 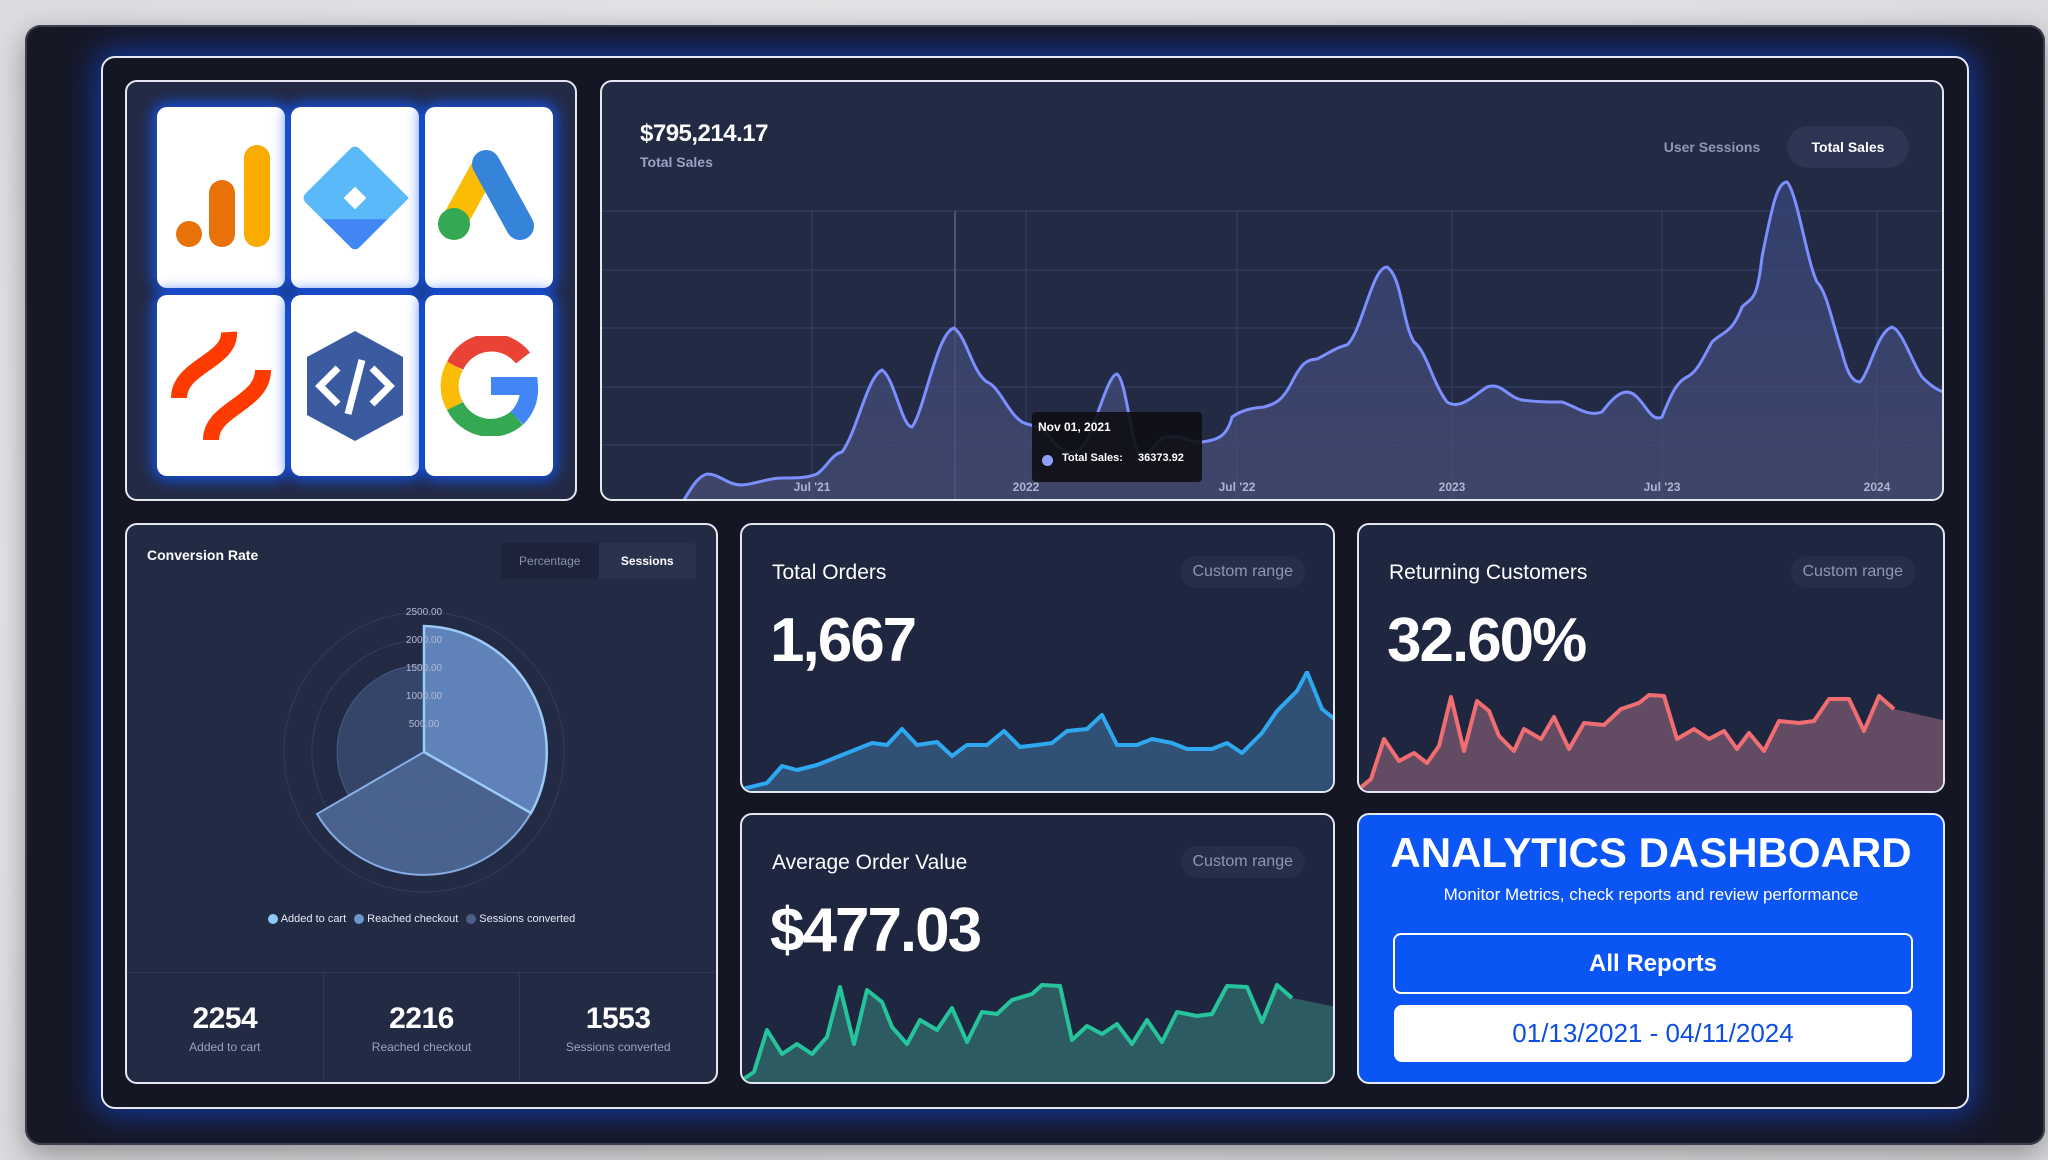 What do you see at coordinates (424, 612) in the screenshot?
I see `radial-tick: 2500.00` at bounding box center [424, 612].